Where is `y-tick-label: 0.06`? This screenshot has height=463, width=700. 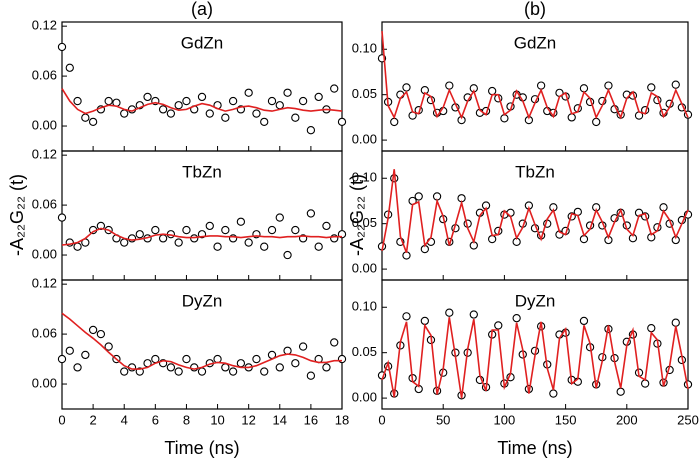 y-tick-label: 0.06 is located at coordinates (44, 333).